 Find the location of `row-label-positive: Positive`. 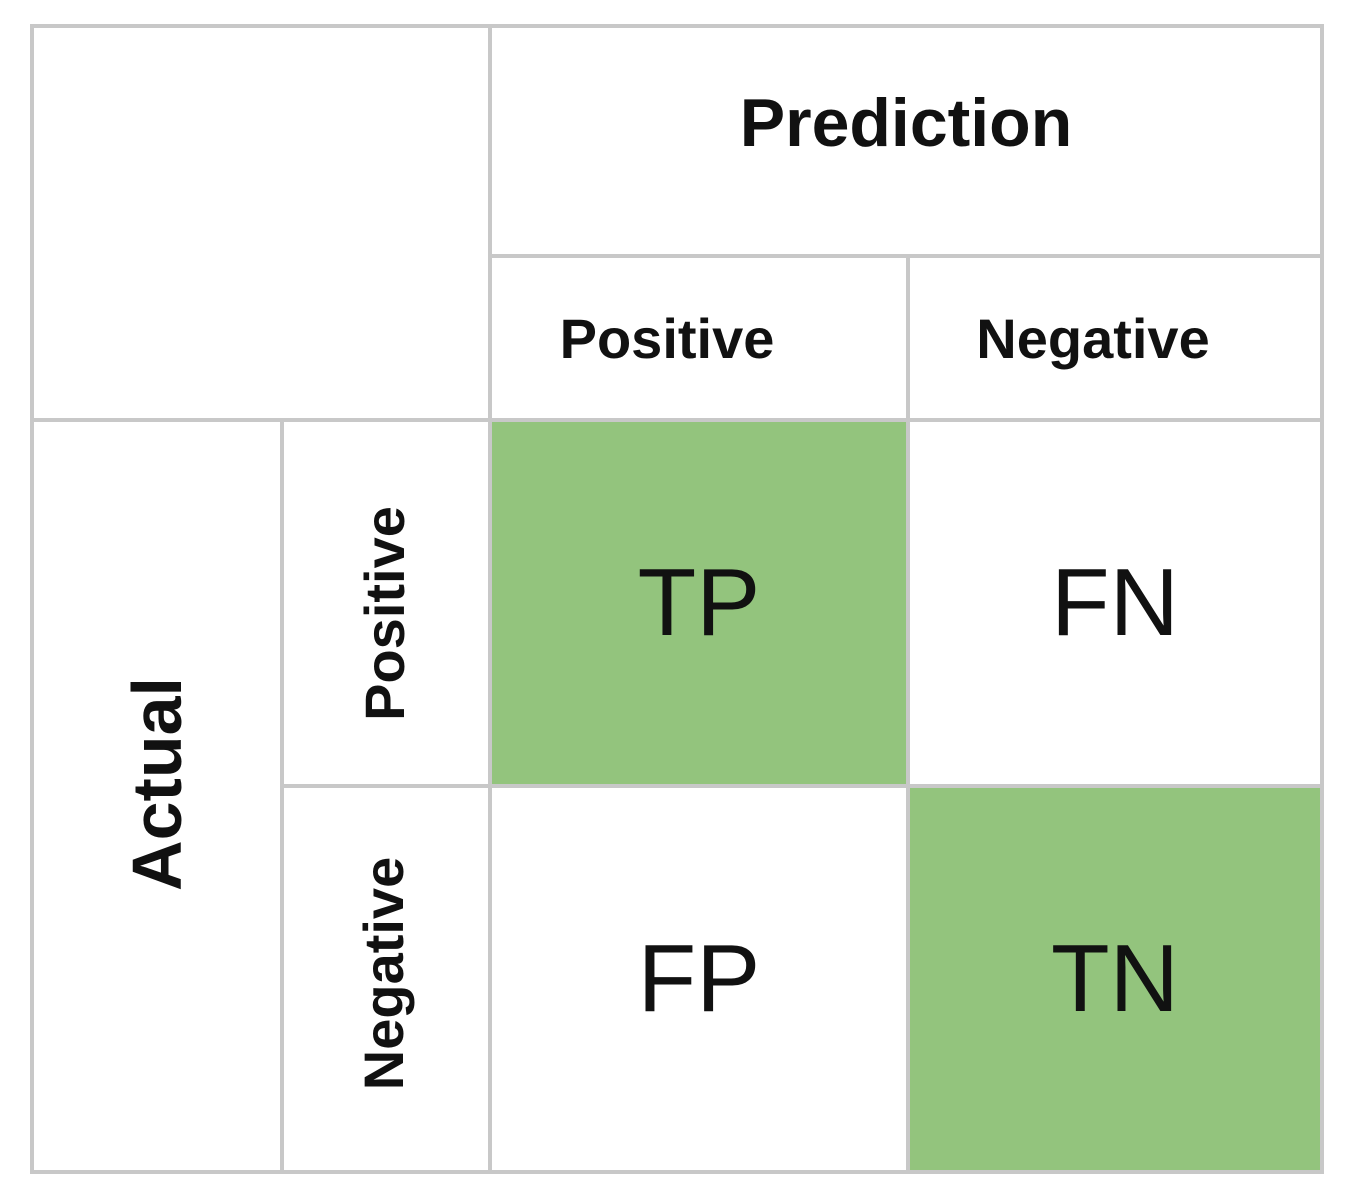

row-label-positive: Positive is located at coordinates (384, 613).